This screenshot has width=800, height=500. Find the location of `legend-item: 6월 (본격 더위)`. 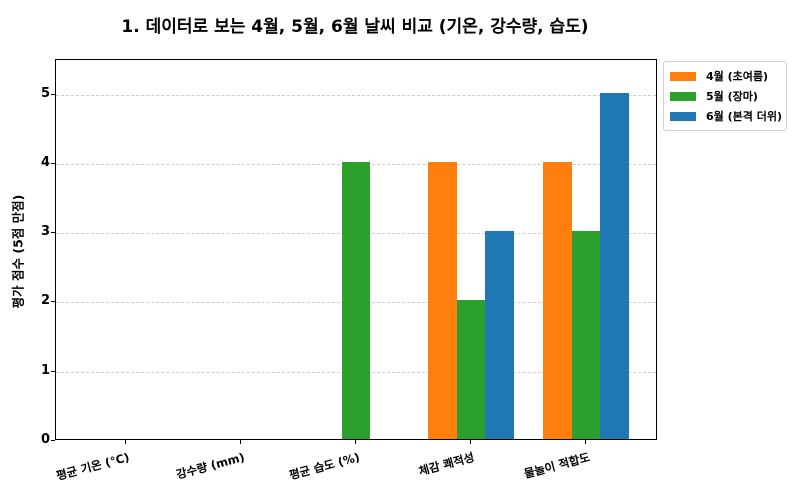

legend-item: 6월 (본격 더위) is located at coordinates (725, 116).